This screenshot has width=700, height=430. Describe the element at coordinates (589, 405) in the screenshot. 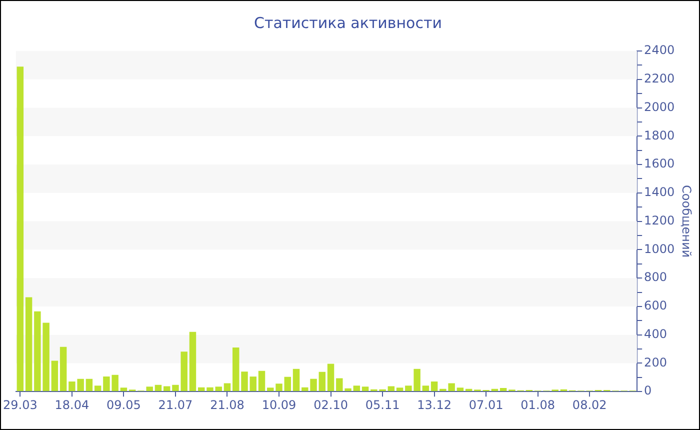

I see `x-tick-label: 08.02` at that location.